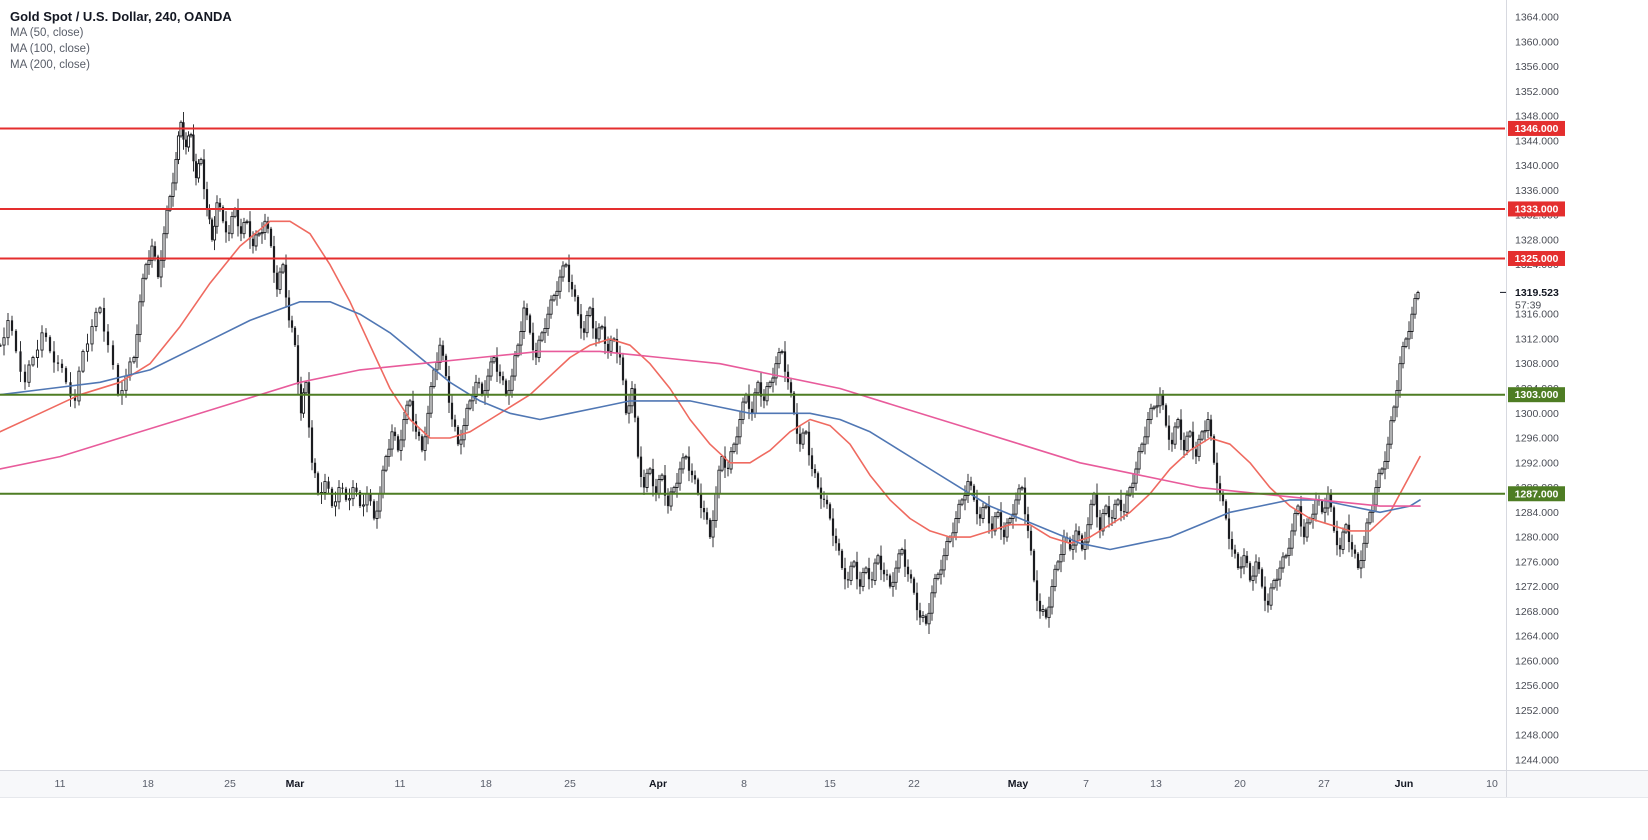 The height and width of the screenshot is (840, 1648). What do you see at coordinates (1537, 439) in the screenshot?
I see `price-tick-label: 1296.000` at bounding box center [1537, 439].